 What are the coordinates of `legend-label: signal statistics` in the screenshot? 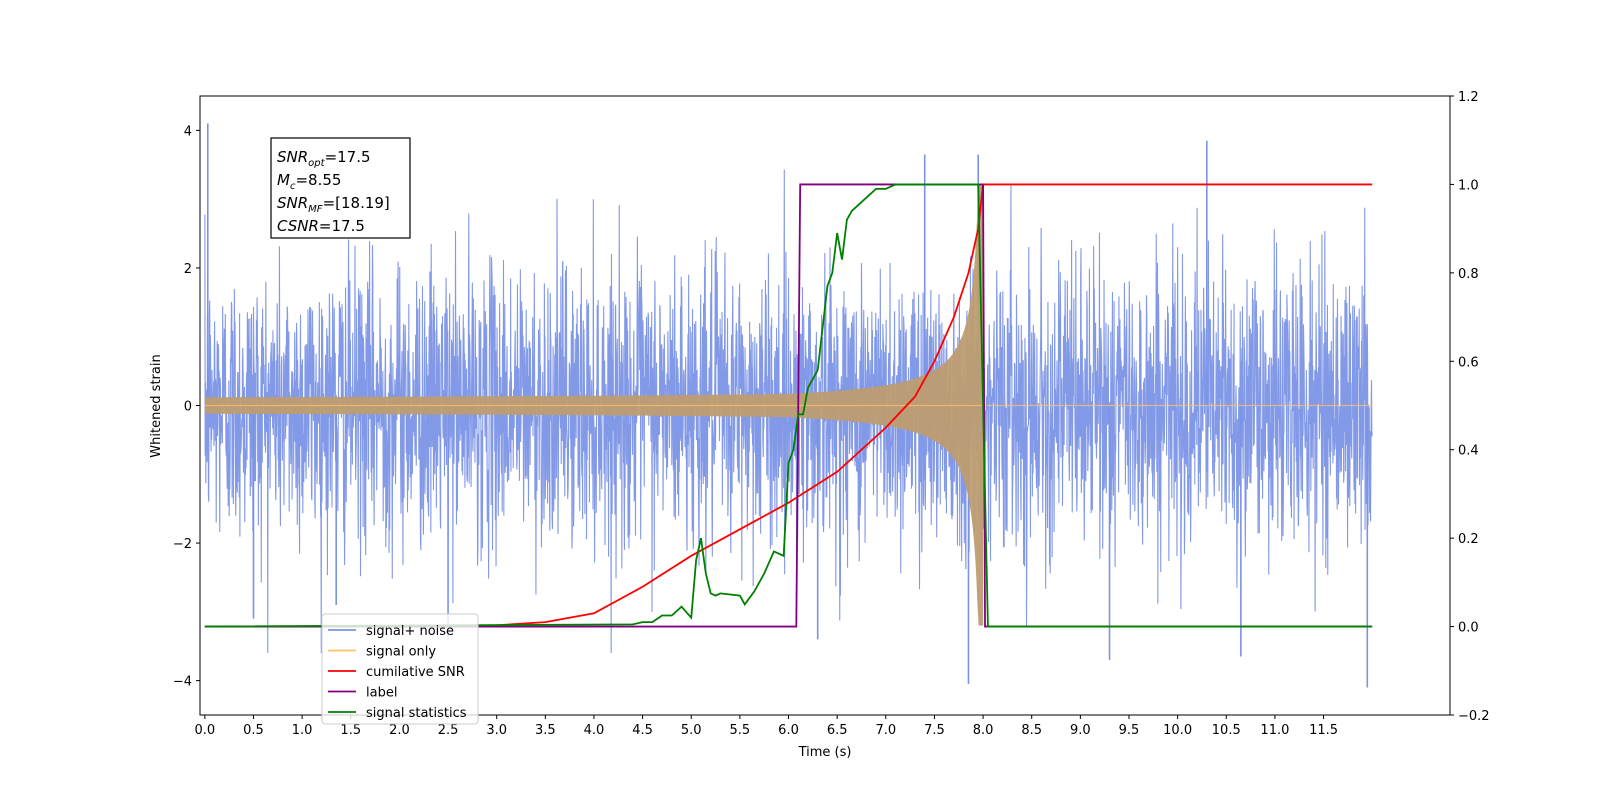 It's located at (416, 713).